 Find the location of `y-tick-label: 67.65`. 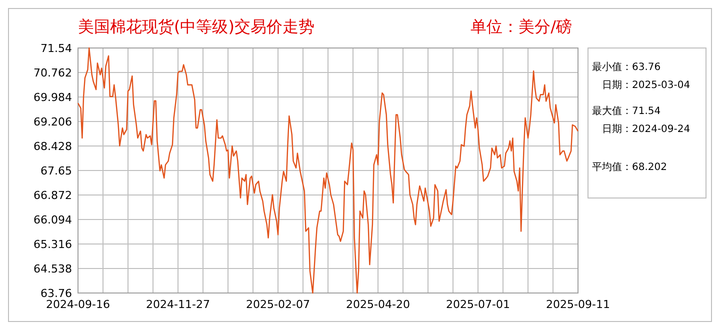

y-tick-label: 67.65 is located at coordinates (56, 171).